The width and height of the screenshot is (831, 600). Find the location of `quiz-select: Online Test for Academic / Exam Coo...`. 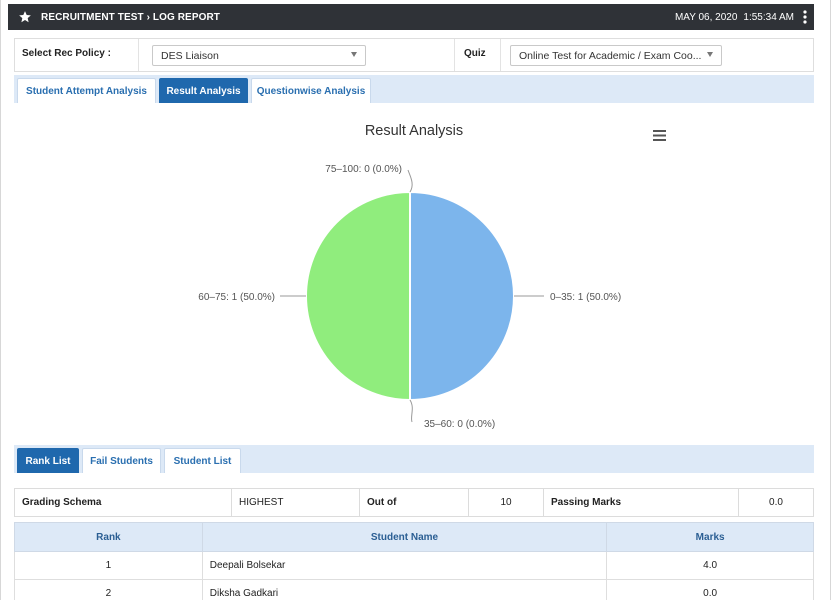

quiz-select: Online Test for Academic / Exam Coo... is located at coordinates (616, 55).